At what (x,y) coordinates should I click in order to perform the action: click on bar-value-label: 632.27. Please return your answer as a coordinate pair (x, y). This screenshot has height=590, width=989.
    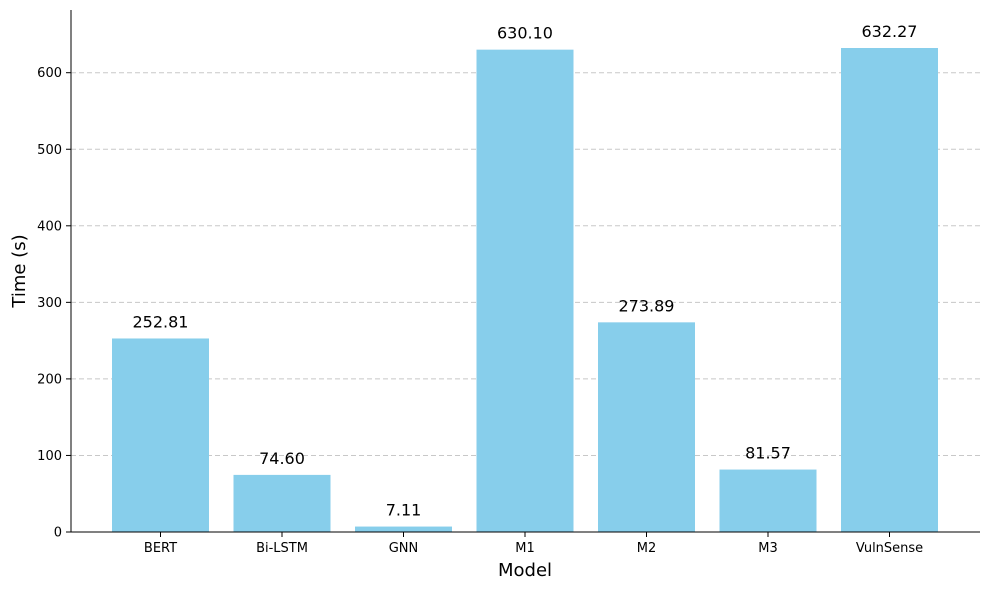
    Looking at the image, I should click on (890, 31).